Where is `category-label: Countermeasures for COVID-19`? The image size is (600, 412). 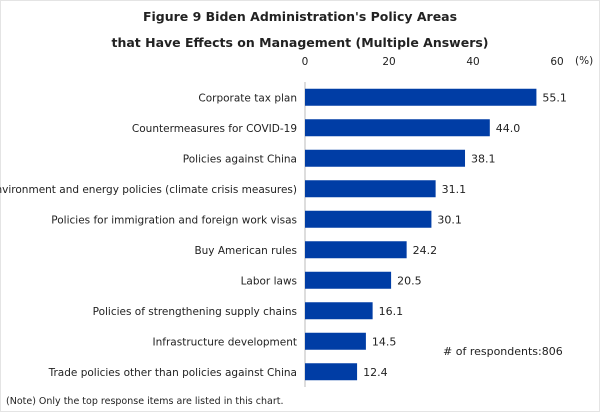
category-label: Countermeasures for COVID-19 is located at coordinates (214, 129).